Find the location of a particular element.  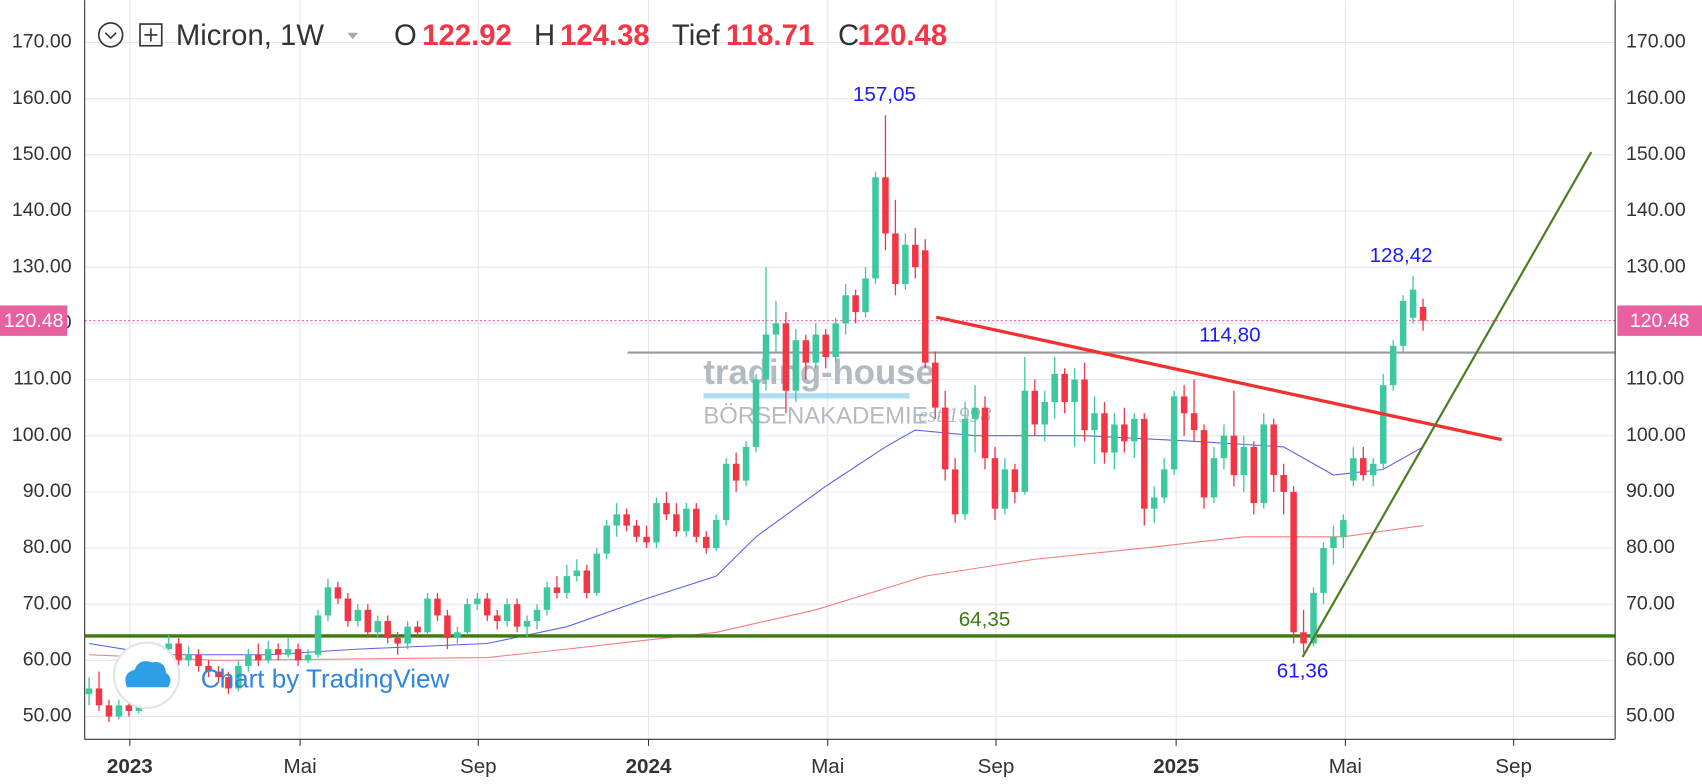

logo-cloud is located at coordinates (148, 674).